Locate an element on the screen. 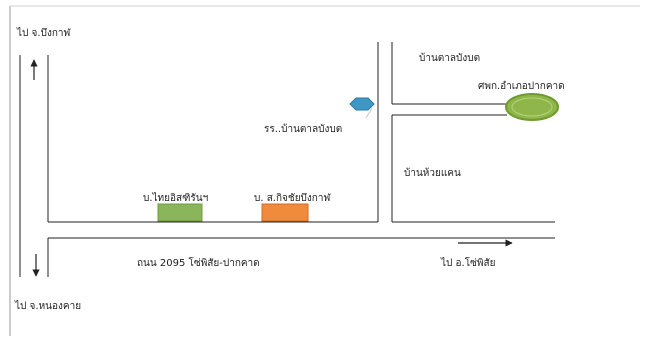 The height and width of the screenshot is (338, 657). school-marker-icon is located at coordinates (362, 104).